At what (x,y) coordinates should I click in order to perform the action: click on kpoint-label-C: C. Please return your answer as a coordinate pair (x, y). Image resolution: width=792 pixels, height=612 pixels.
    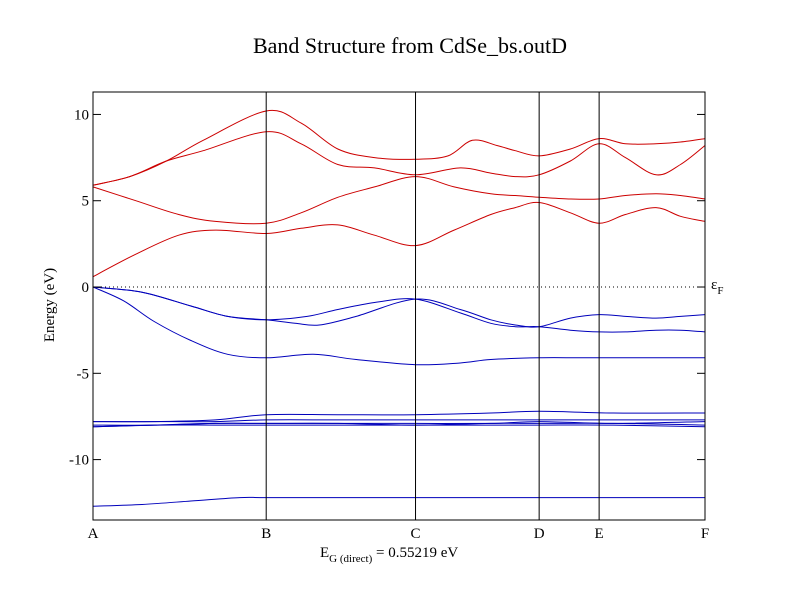
    Looking at the image, I should click on (416, 534).